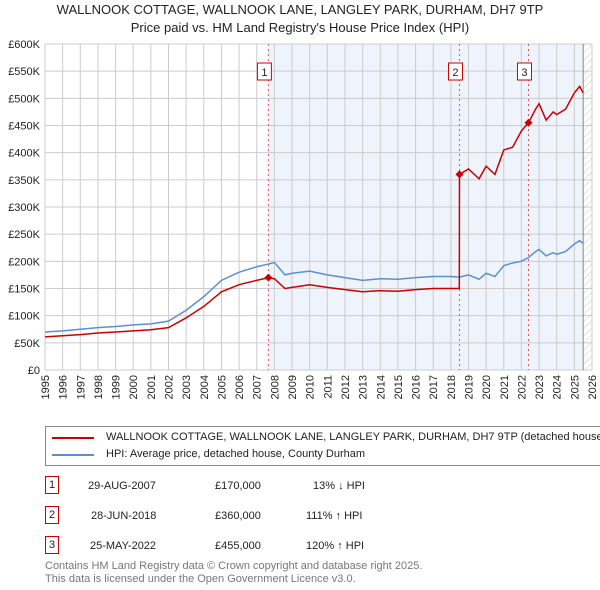  I want to click on sale-row: 1 29-AUG-2007 £170,000 13% ↓ HPI, so click(245, 486).